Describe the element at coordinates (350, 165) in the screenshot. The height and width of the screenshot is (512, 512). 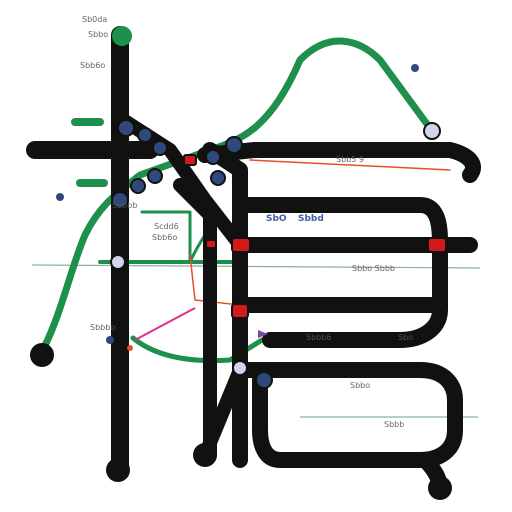
I see `red-line-upper` at that location.